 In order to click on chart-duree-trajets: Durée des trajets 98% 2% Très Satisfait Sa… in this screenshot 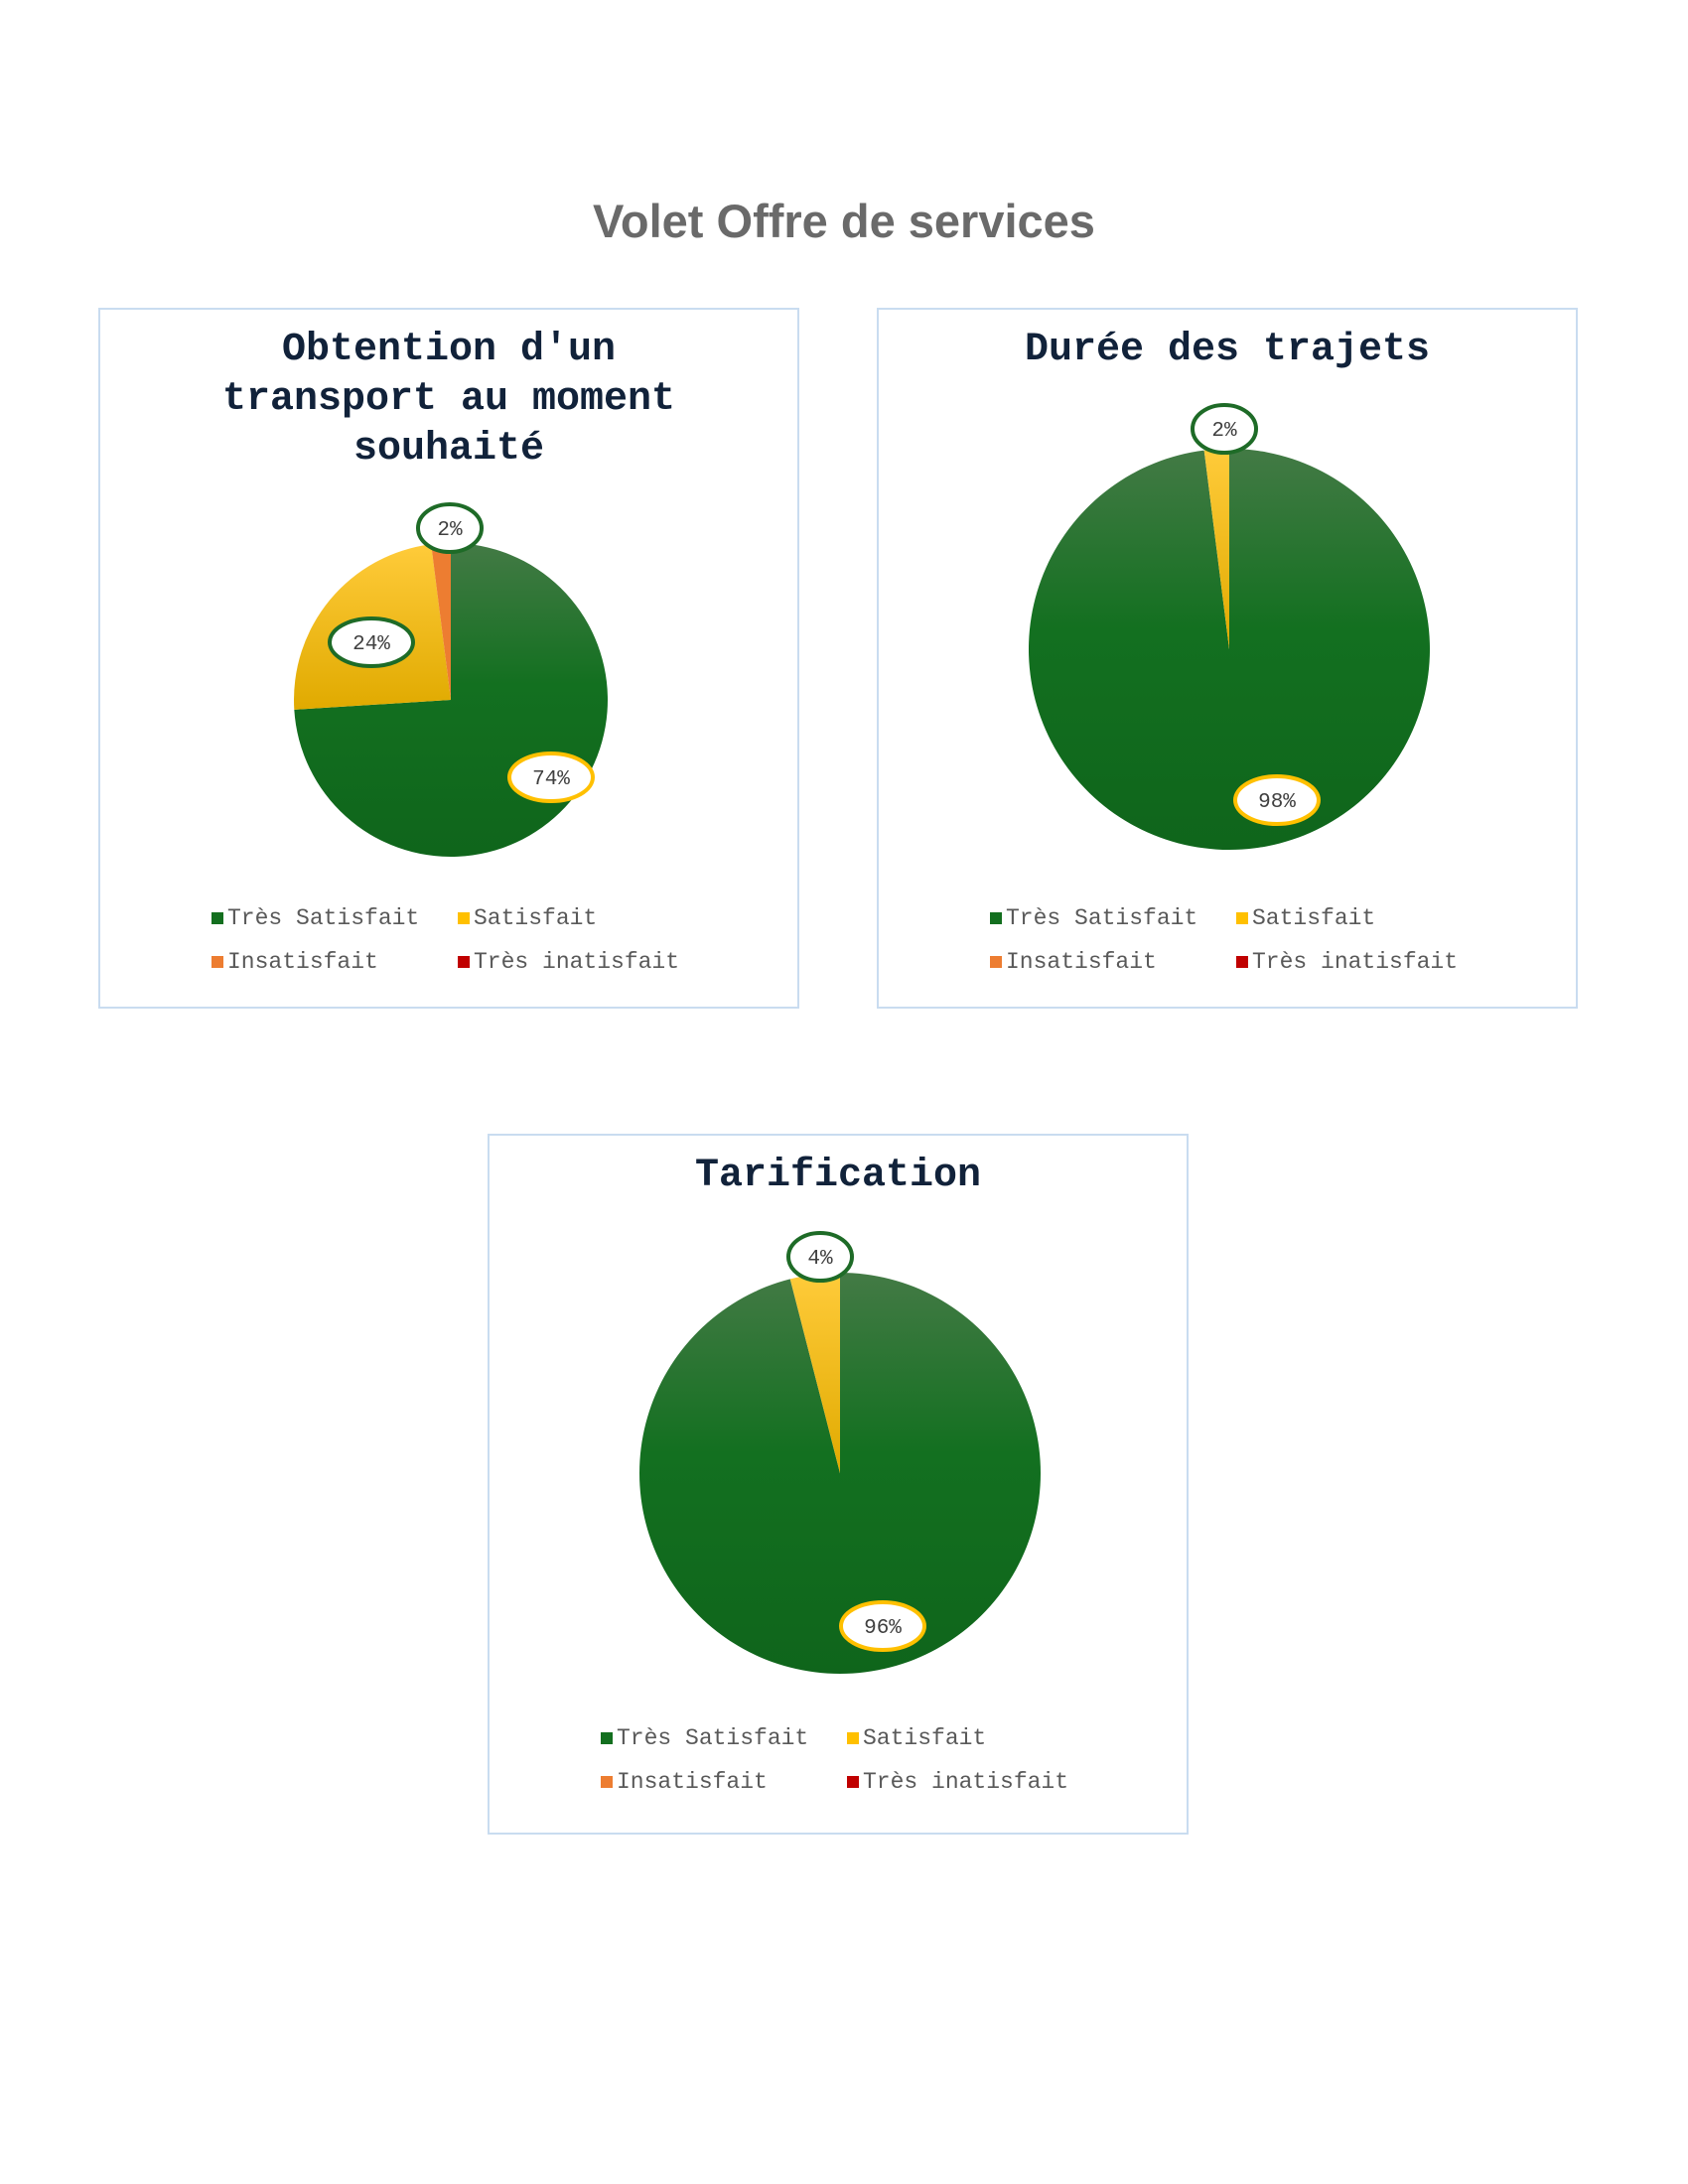, I will do `click(1227, 658)`.